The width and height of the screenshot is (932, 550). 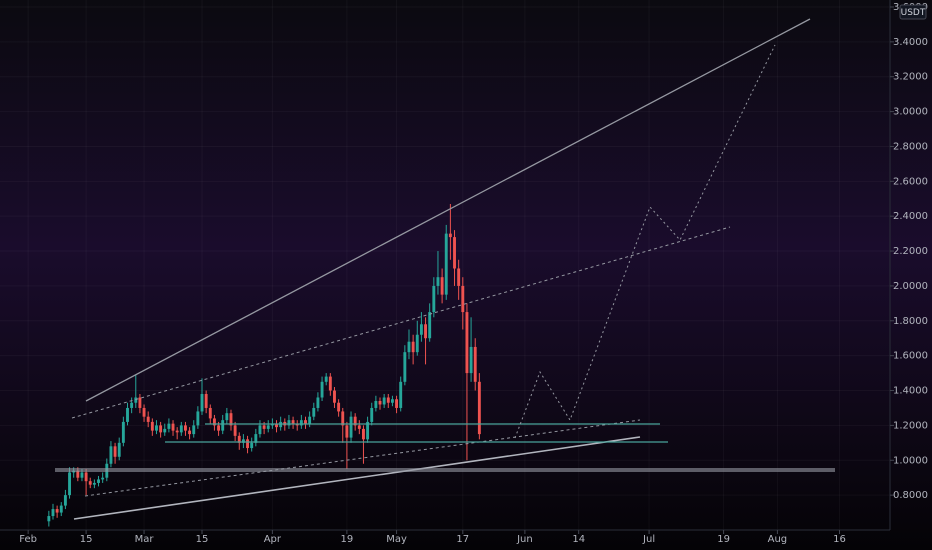 I want to click on x-tick-label: Jul, so click(x=648, y=539).